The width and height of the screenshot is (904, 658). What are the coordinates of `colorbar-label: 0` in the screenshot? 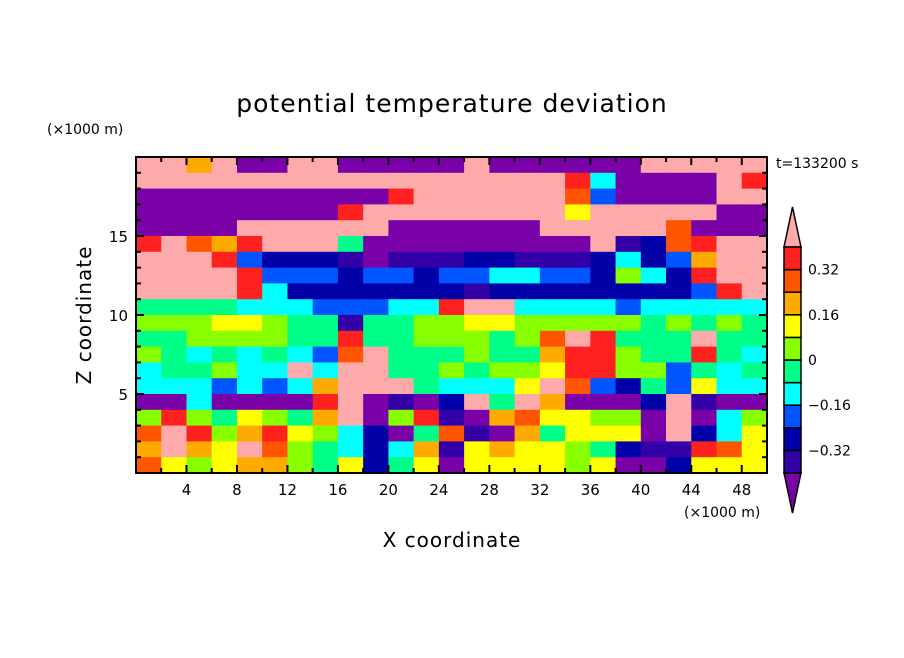 It's located at (812, 361).